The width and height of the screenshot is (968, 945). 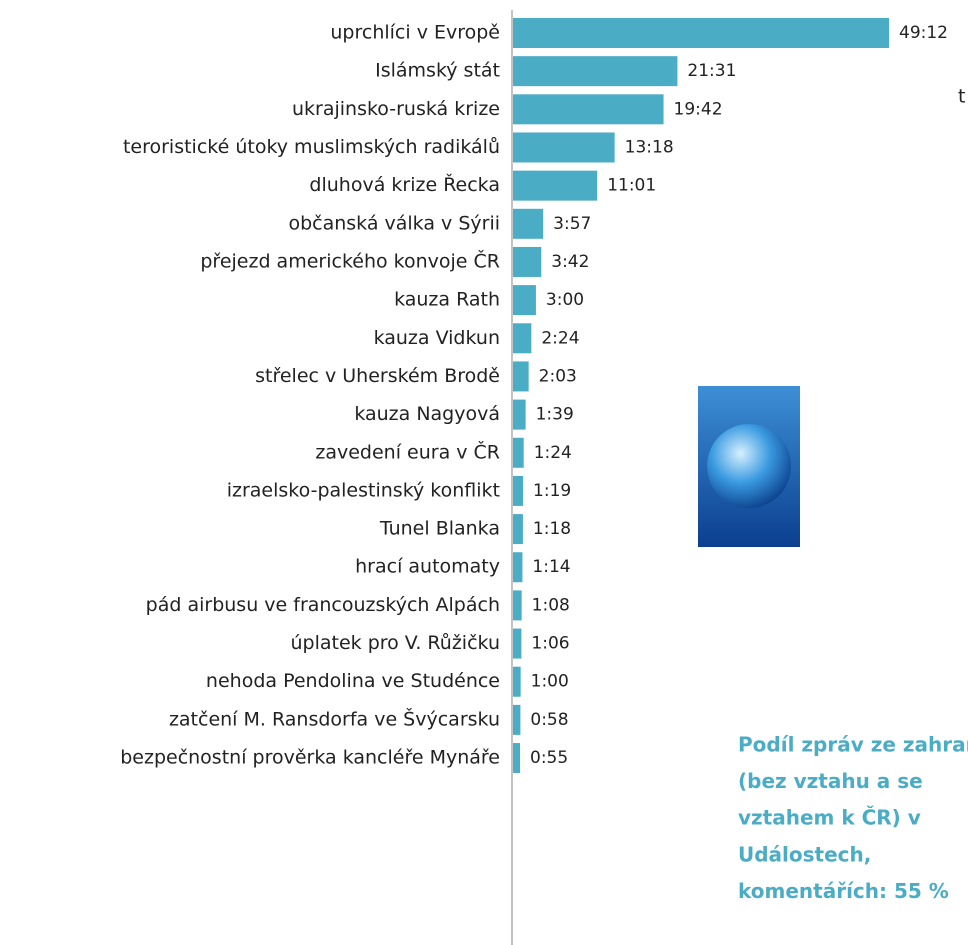 I want to click on value-label: 0:55, so click(x=549, y=758).